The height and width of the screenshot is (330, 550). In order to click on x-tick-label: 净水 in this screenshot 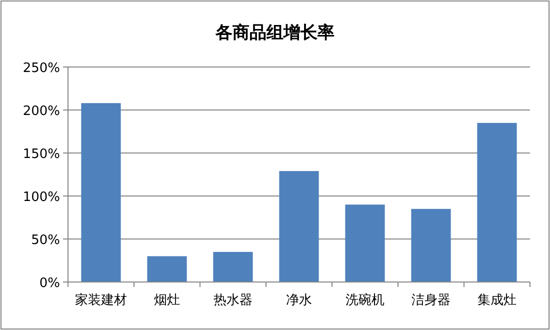, I will do `click(299, 300)`.